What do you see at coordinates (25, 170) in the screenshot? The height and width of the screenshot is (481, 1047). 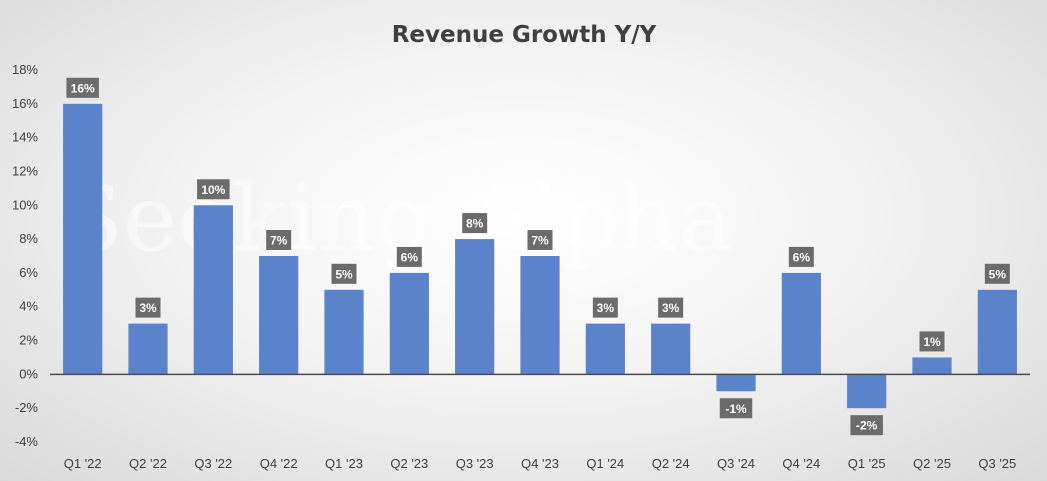 I see `y-tick-label: 12%` at bounding box center [25, 170].